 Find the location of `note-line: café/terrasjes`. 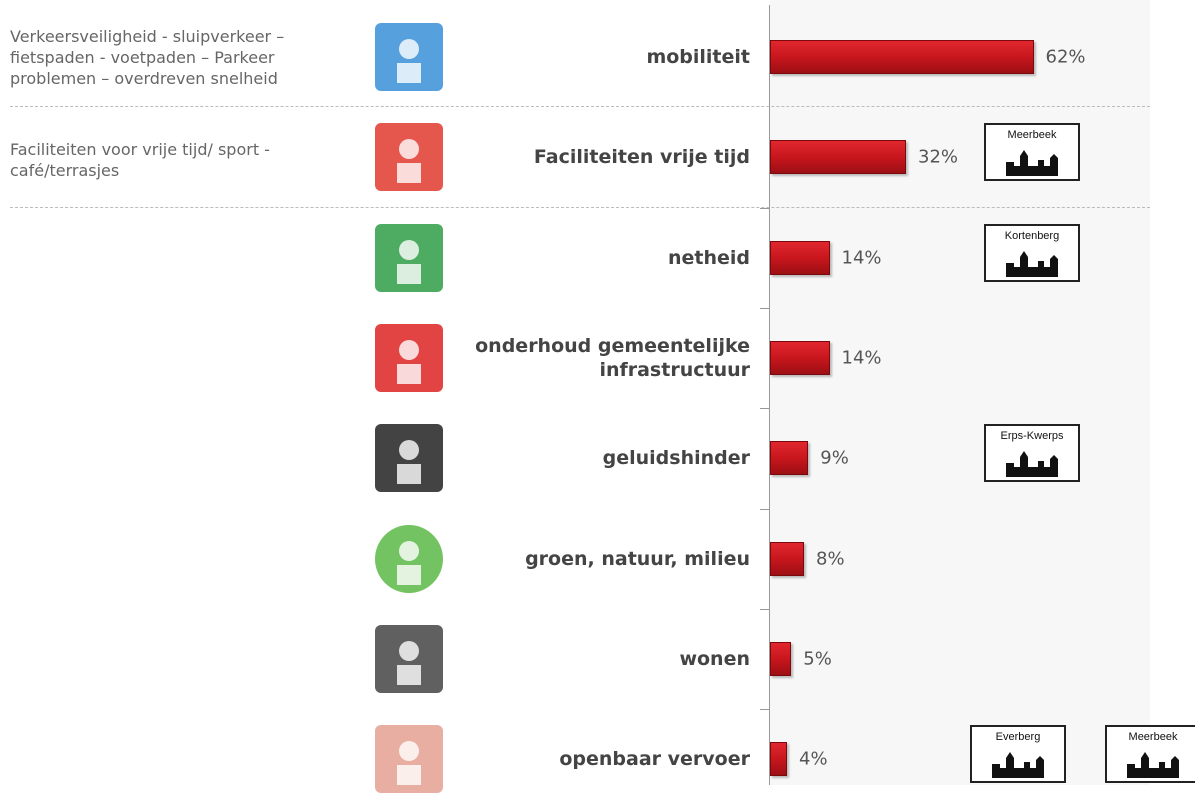

note-line: café/terrasjes is located at coordinates (65, 171).